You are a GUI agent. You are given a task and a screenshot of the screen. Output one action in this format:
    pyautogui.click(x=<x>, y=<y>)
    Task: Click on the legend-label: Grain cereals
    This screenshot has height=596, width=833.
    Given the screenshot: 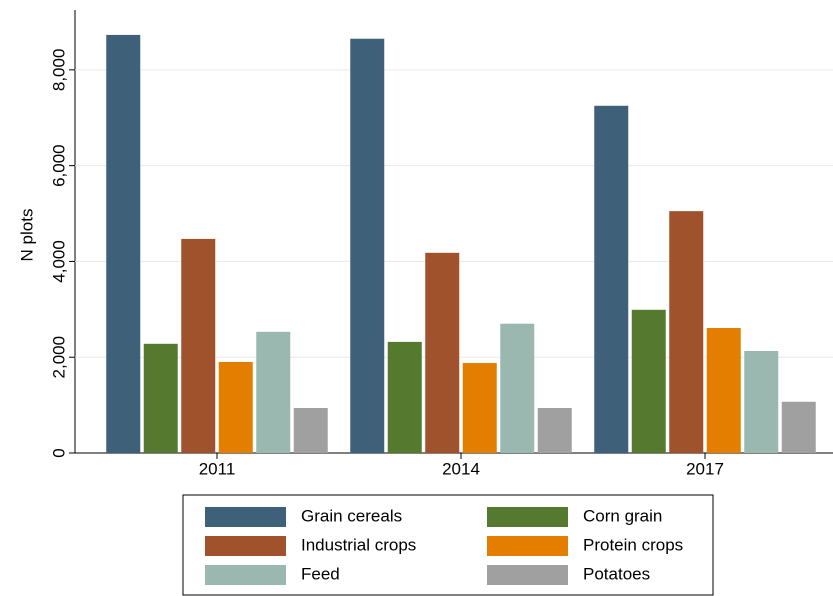 What is the action you would take?
    pyautogui.click(x=351, y=515)
    